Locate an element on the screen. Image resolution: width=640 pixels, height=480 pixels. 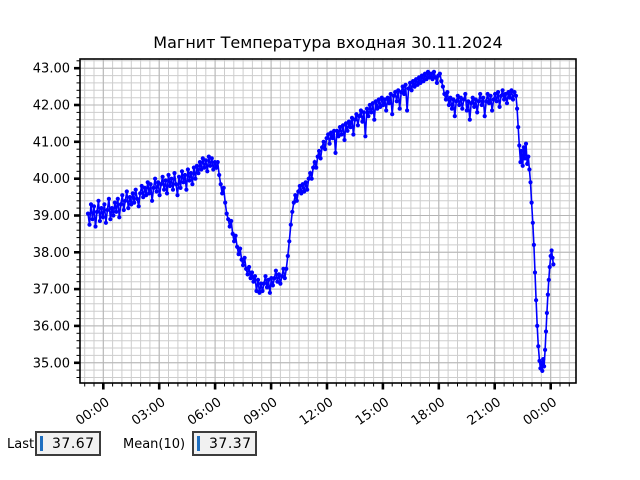
svg-text: 06:00 is located at coordinates (204, 412).